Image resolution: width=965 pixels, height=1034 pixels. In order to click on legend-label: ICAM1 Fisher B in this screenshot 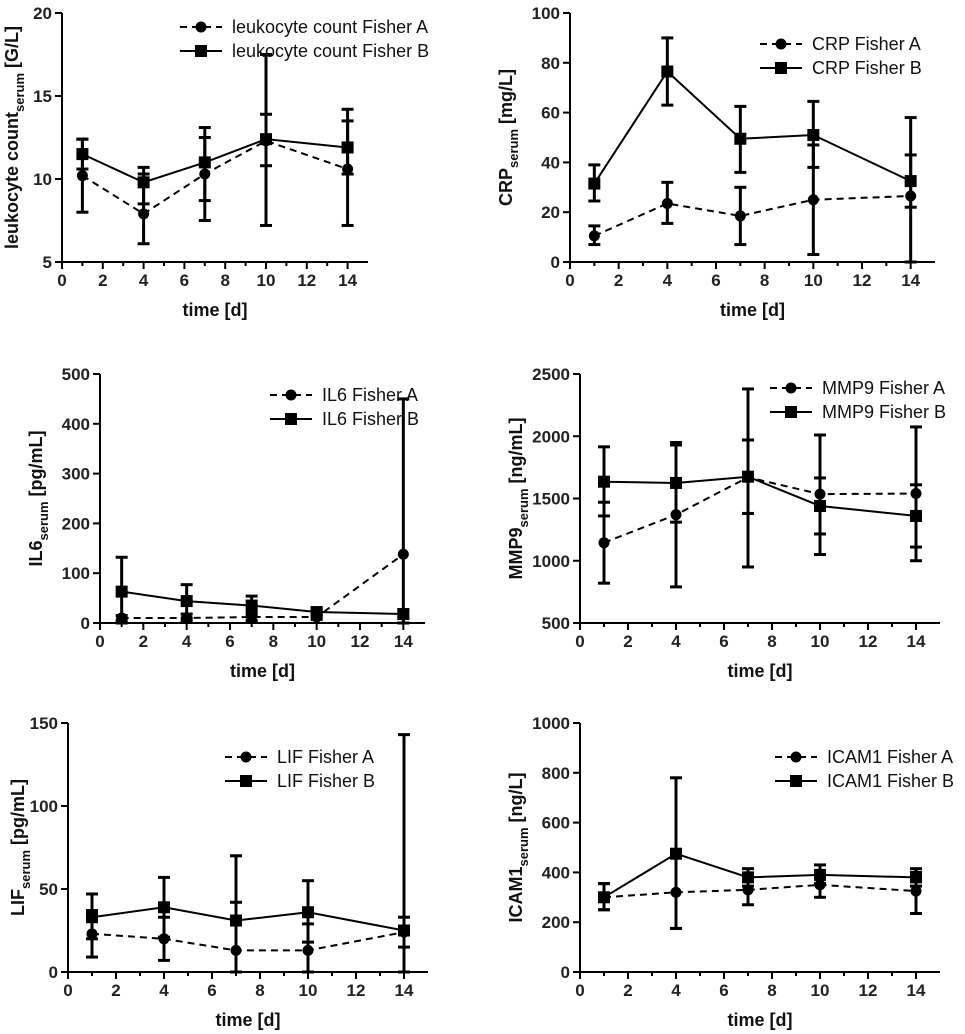, I will do `click(890, 781)`.